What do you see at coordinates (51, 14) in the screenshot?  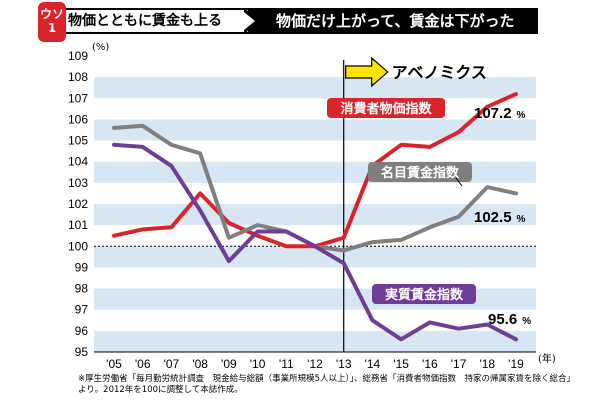 I see `header-badge-top: ウソ` at bounding box center [51, 14].